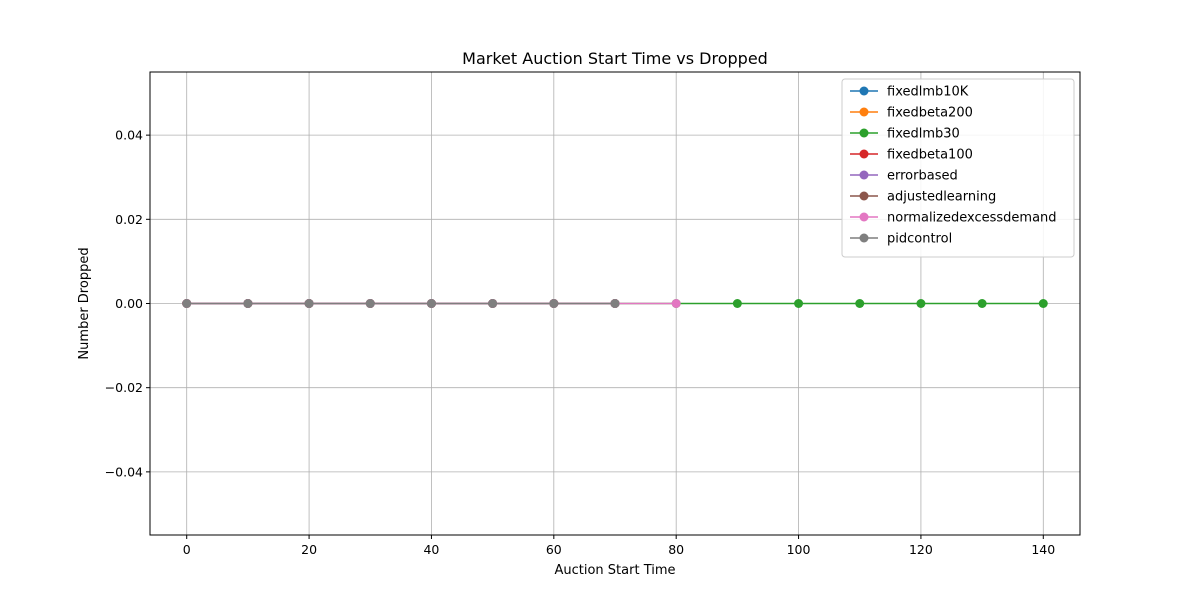  What do you see at coordinates (676, 549) in the screenshot?
I see `x-tick-label: 80` at bounding box center [676, 549].